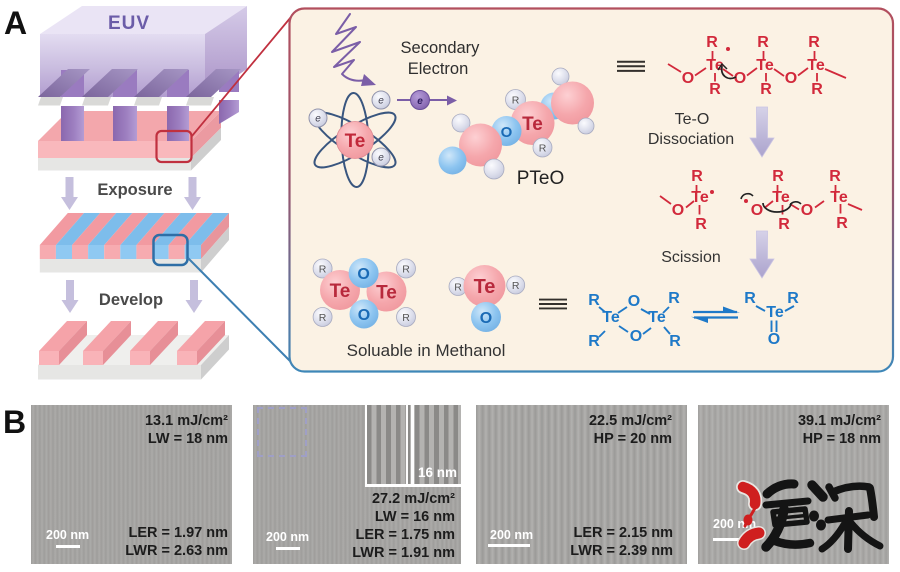 The image size is (900, 572). What do you see at coordinates (691, 139) in the screenshot?
I see `svg-text: Dissociation` at bounding box center [691, 139].